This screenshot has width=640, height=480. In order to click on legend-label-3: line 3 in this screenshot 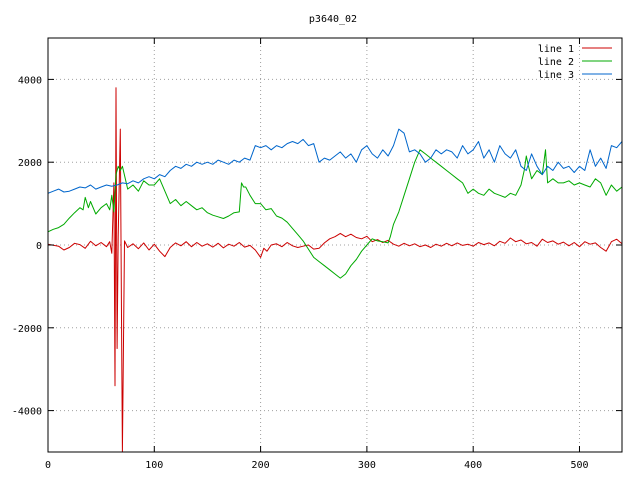, I will do `click(556, 75)`.